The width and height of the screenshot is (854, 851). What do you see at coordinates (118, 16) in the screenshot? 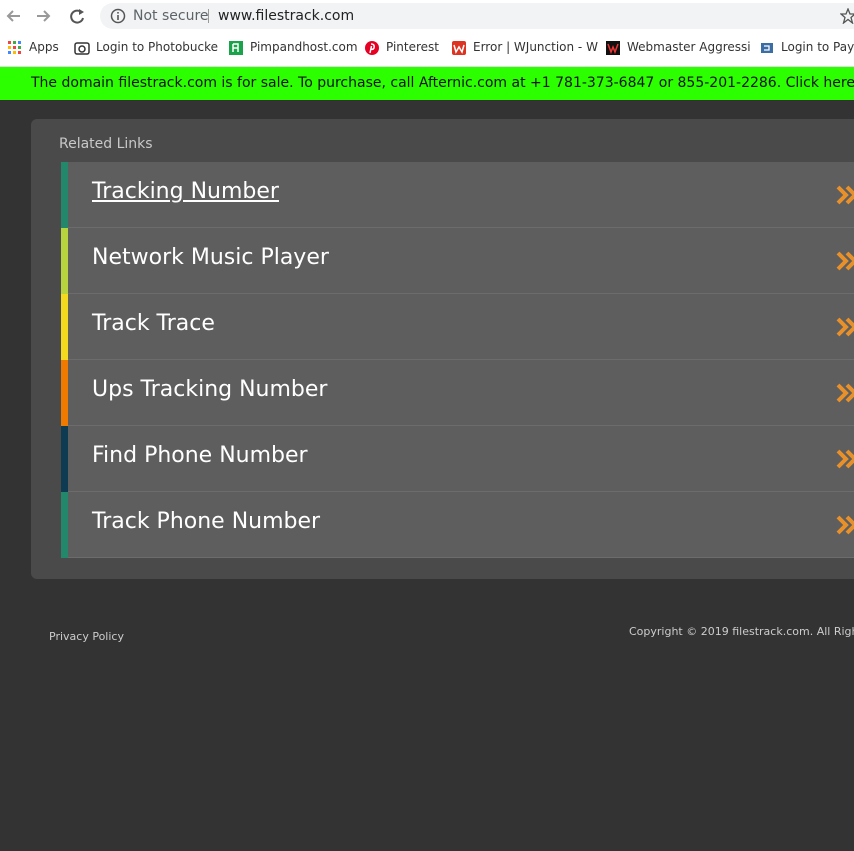
I see `info-icon` at bounding box center [118, 16].